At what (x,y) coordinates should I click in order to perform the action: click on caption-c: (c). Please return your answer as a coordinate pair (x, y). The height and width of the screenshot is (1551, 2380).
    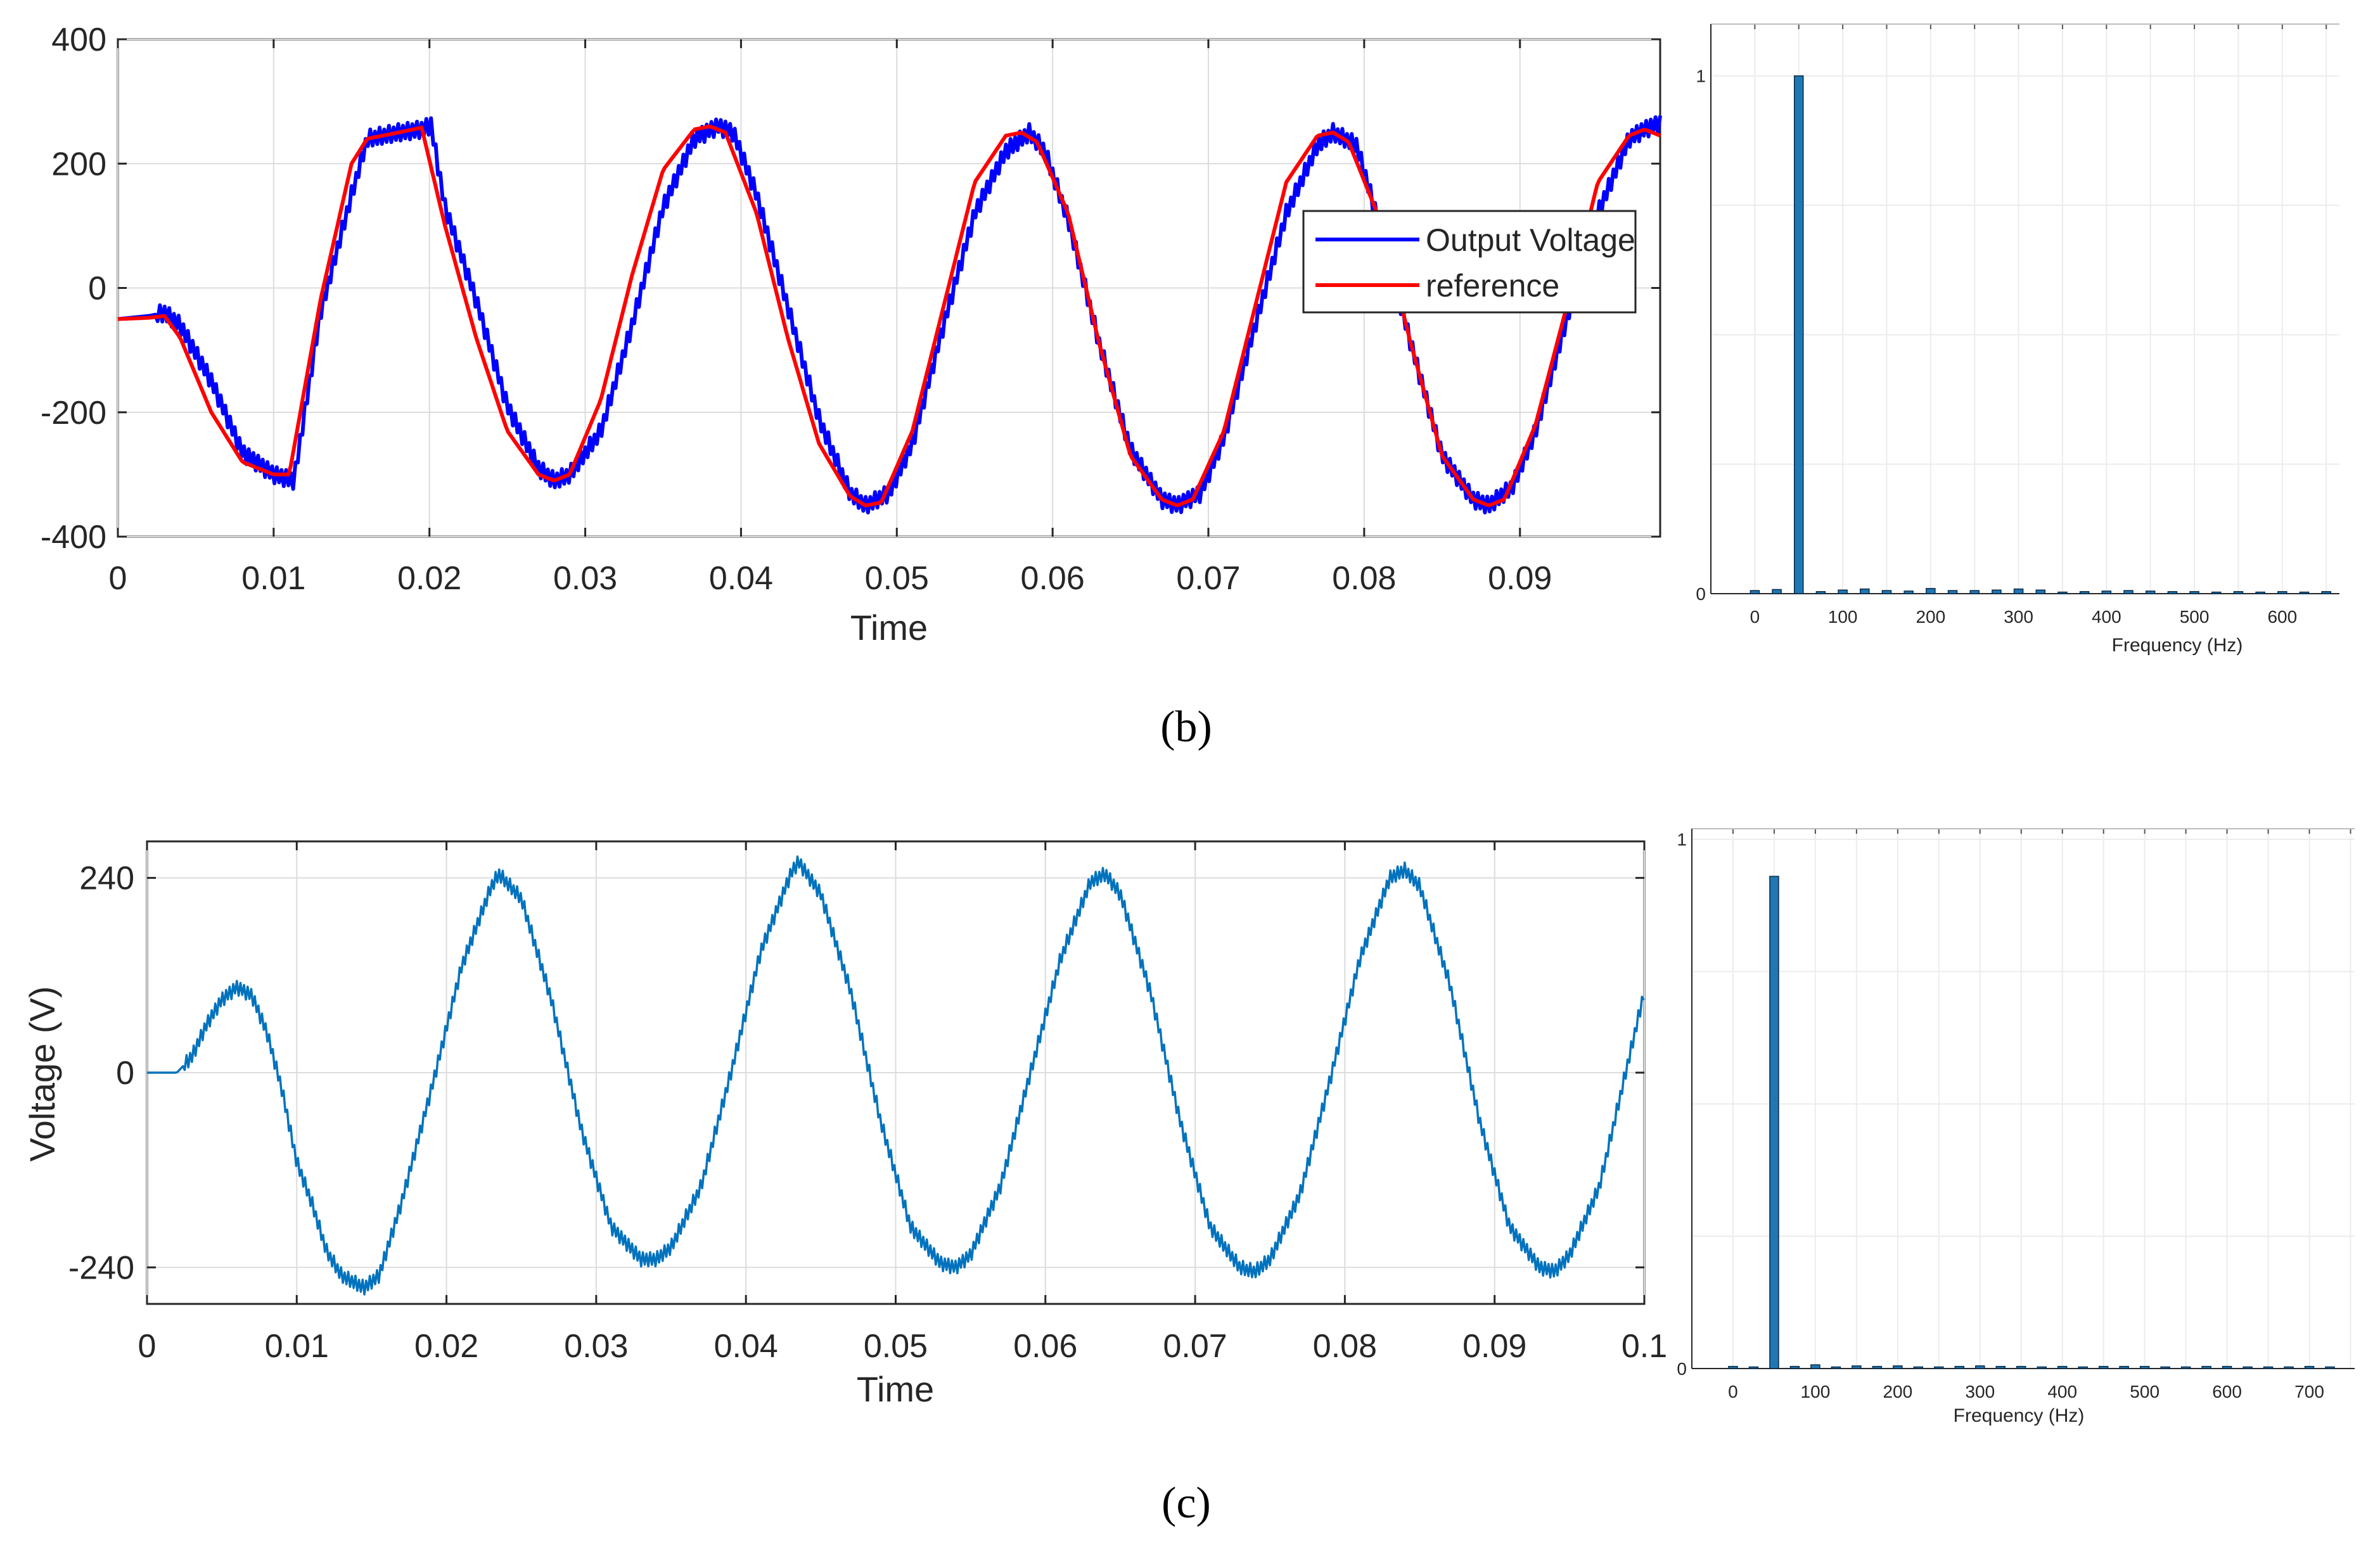
    Looking at the image, I should click on (1186, 1503).